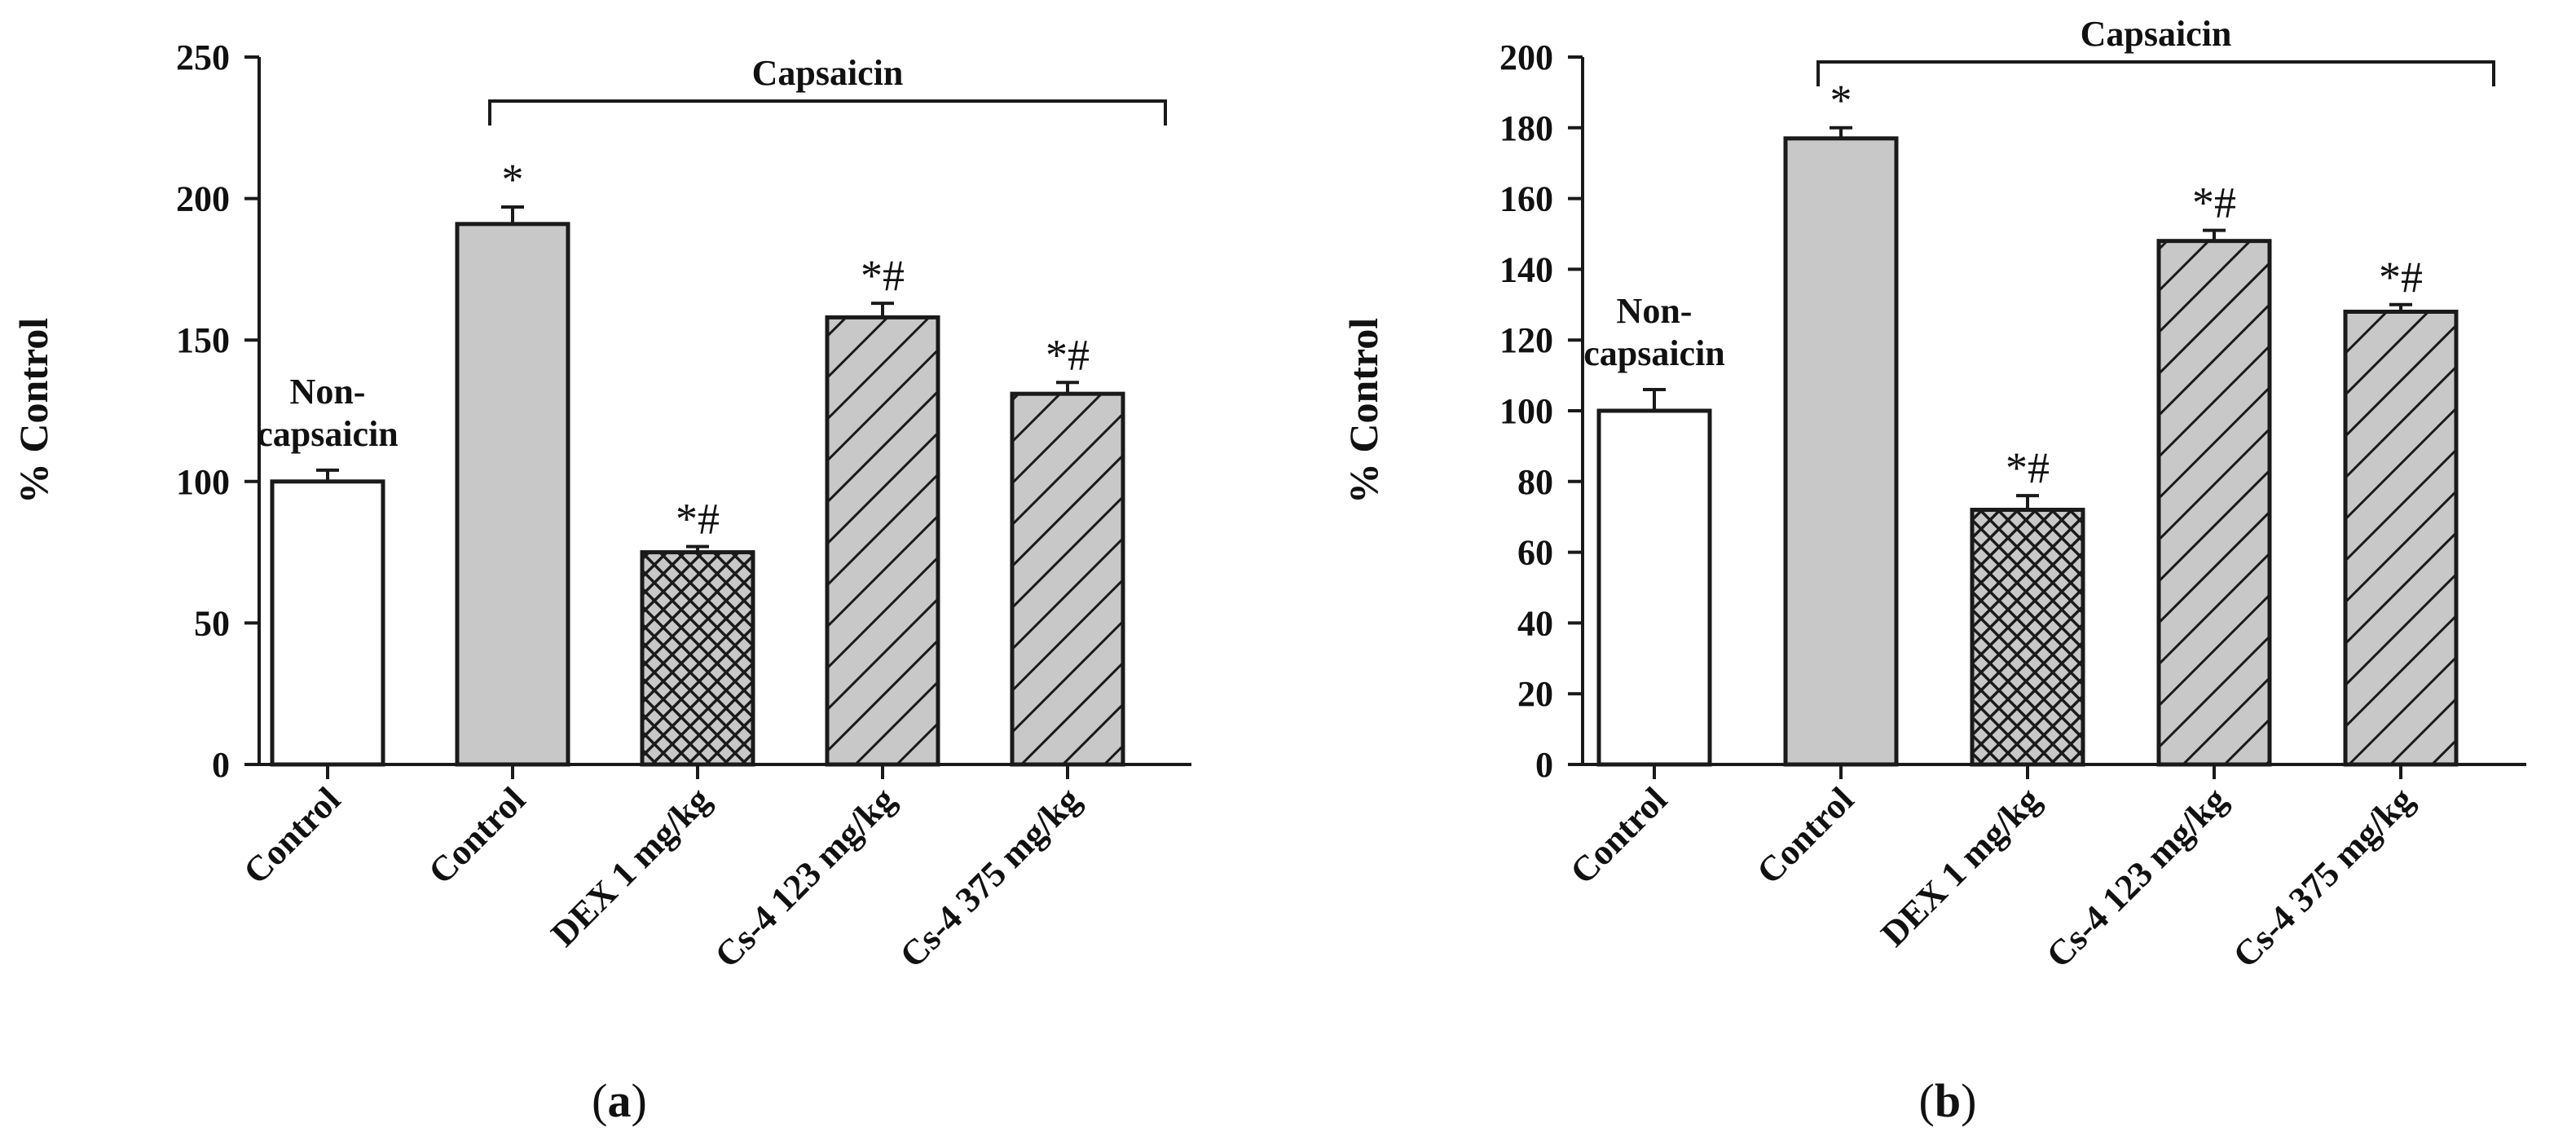 The image size is (2576, 1141). What do you see at coordinates (990, 877) in the screenshot?
I see `chart0-category-label: Cs-4 375 mg/kg` at bounding box center [990, 877].